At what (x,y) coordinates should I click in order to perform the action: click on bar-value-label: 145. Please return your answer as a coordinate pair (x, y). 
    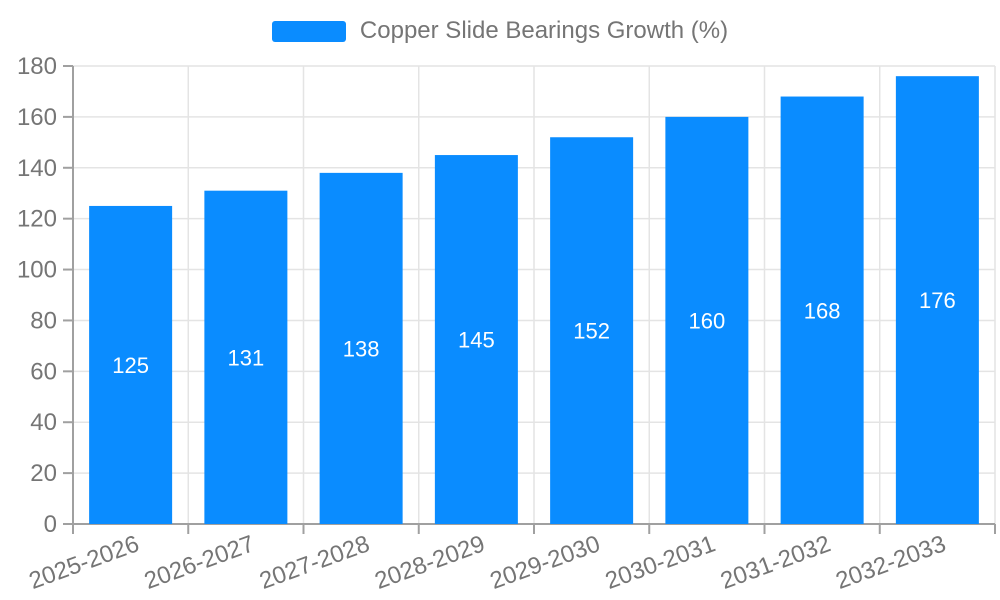
    Looking at the image, I should click on (476, 340).